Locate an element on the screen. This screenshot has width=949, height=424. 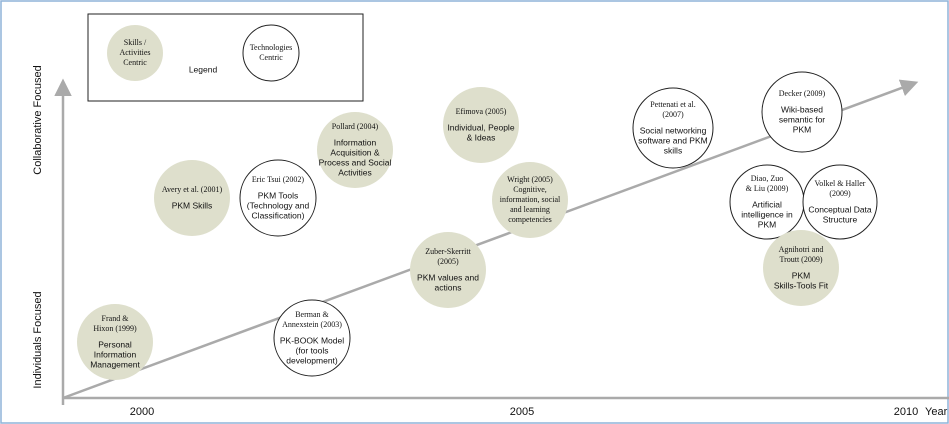
node-body: PKM Tools is located at coordinates (278, 195).